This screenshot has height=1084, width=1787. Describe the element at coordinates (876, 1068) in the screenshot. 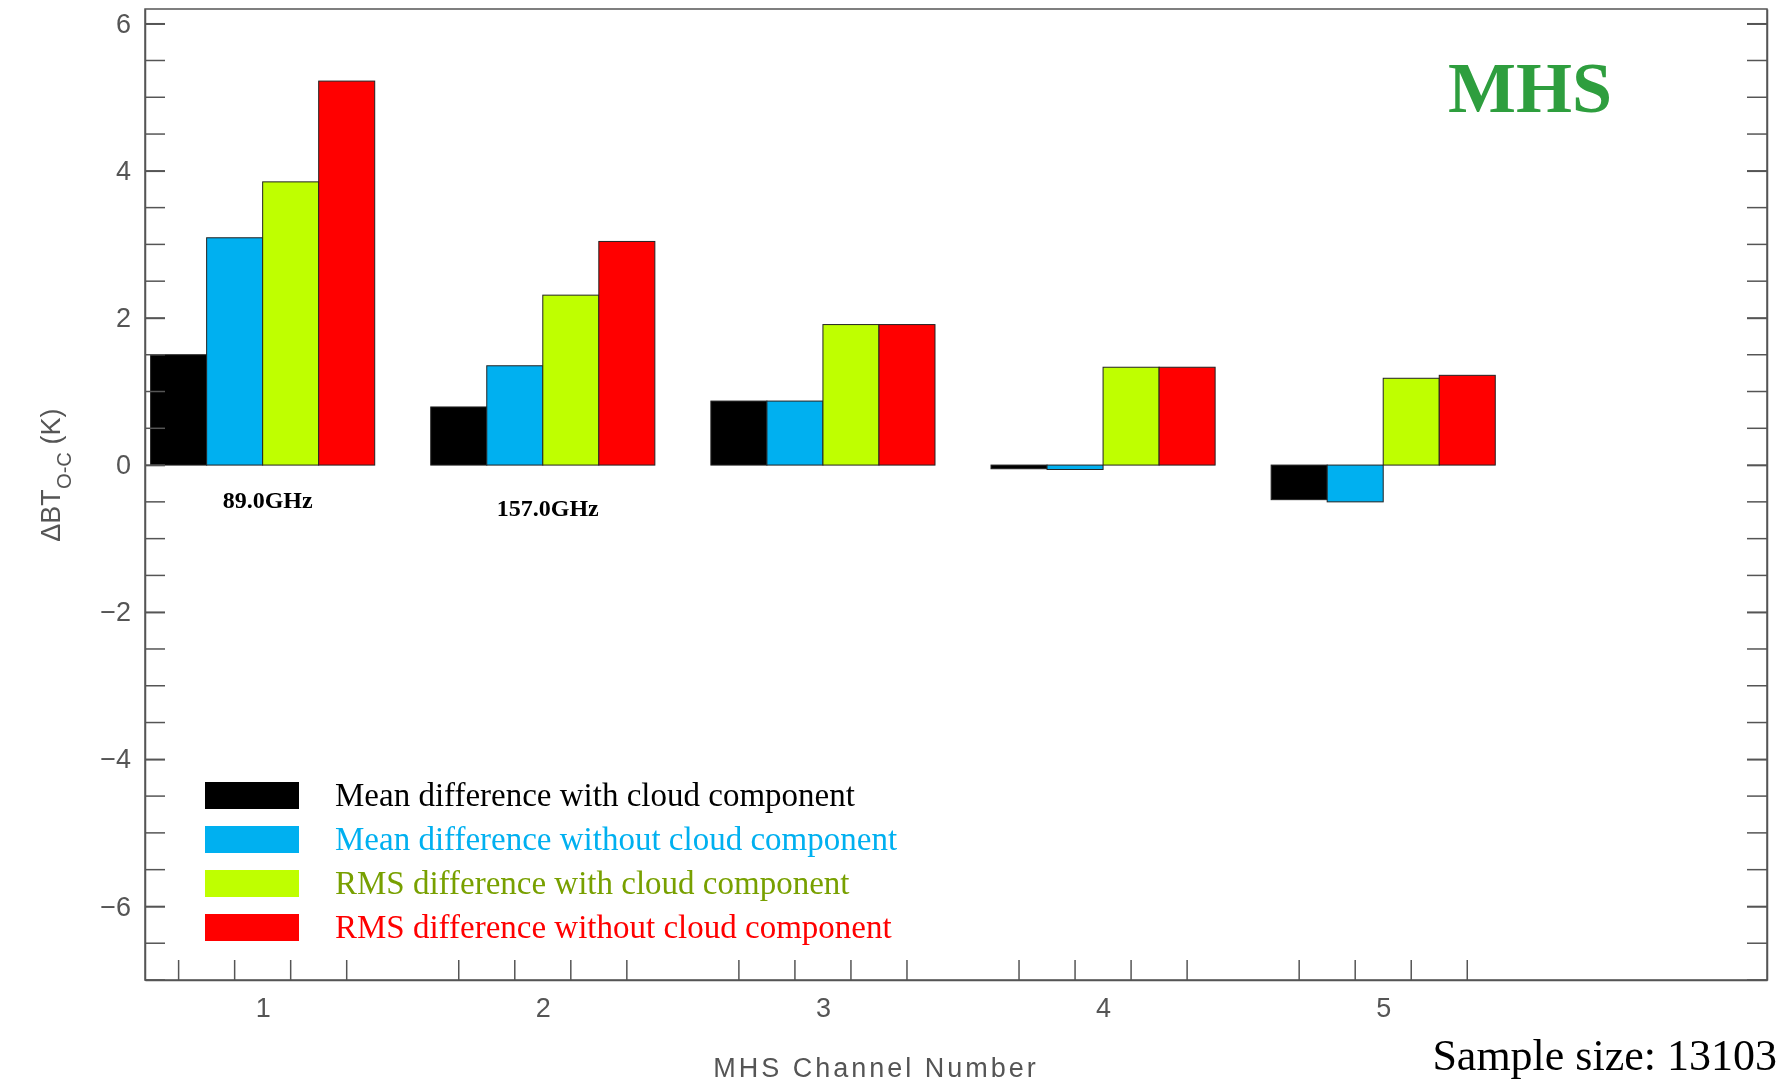

I see `x-axis-title: MHS Channel Number` at that location.